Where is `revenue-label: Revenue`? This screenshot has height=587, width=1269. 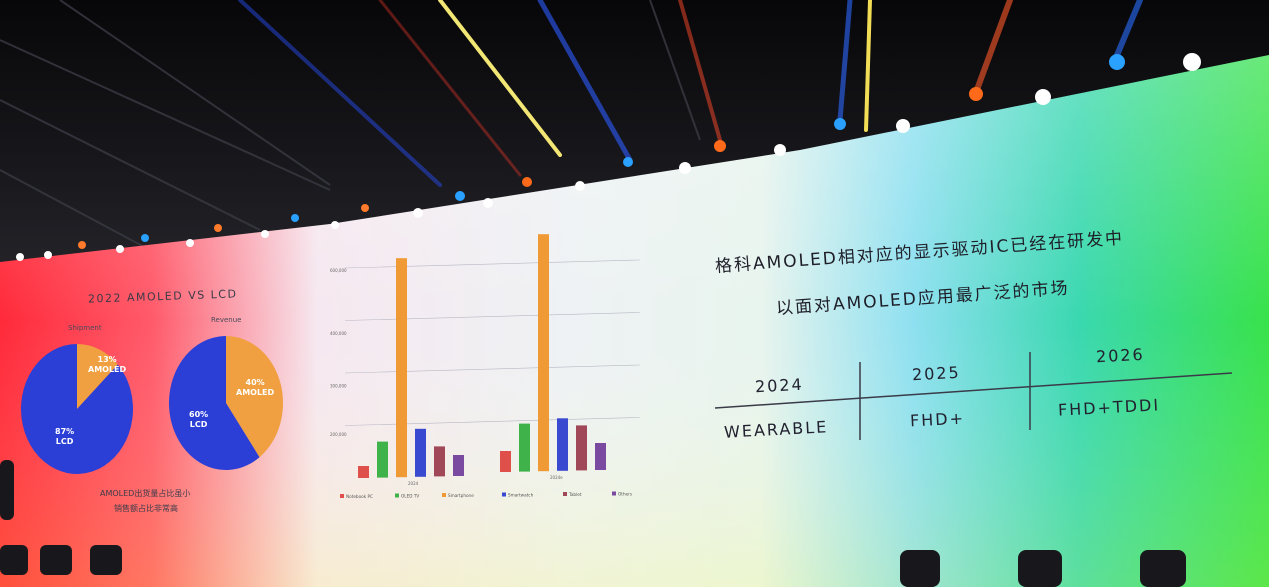 revenue-label: Revenue is located at coordinates (226, 320).